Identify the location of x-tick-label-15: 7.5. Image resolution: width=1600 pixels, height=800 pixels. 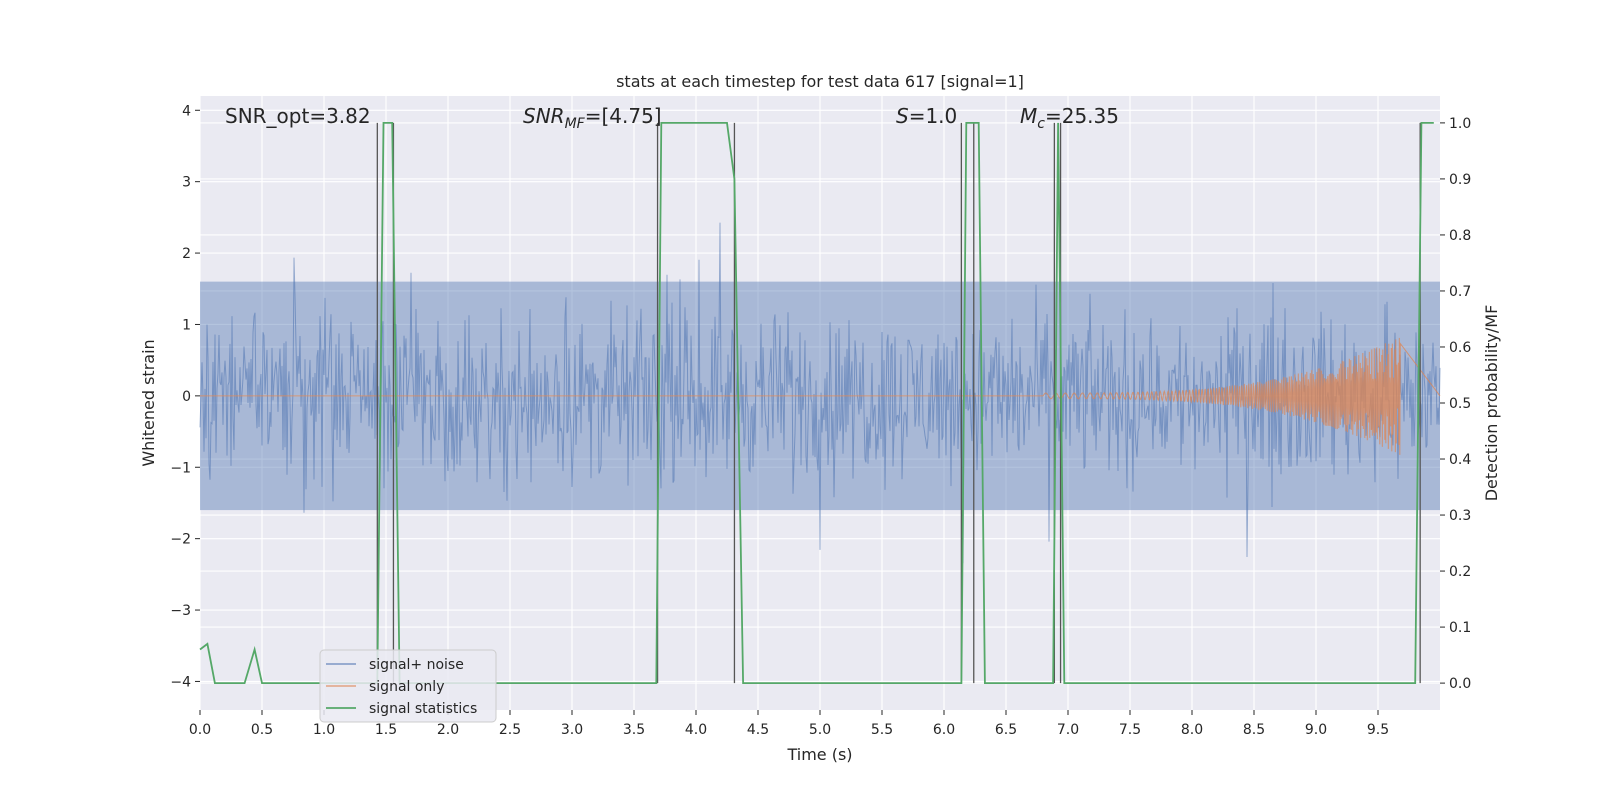
(1130, 730).